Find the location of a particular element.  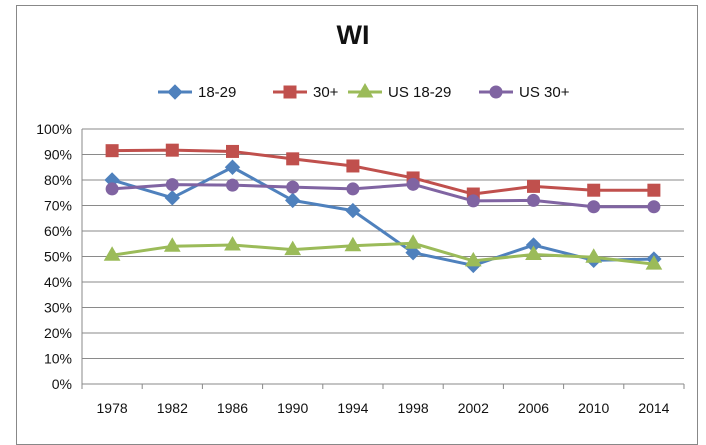

y-tick-label: 50% is located at coordinates (58, 257).